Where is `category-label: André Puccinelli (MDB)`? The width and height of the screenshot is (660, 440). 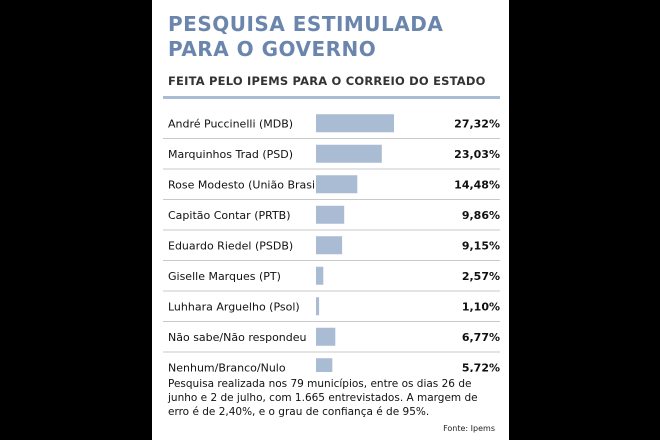 category-label: André Puccinelli (MDB) is located at coordinates (230, 123).